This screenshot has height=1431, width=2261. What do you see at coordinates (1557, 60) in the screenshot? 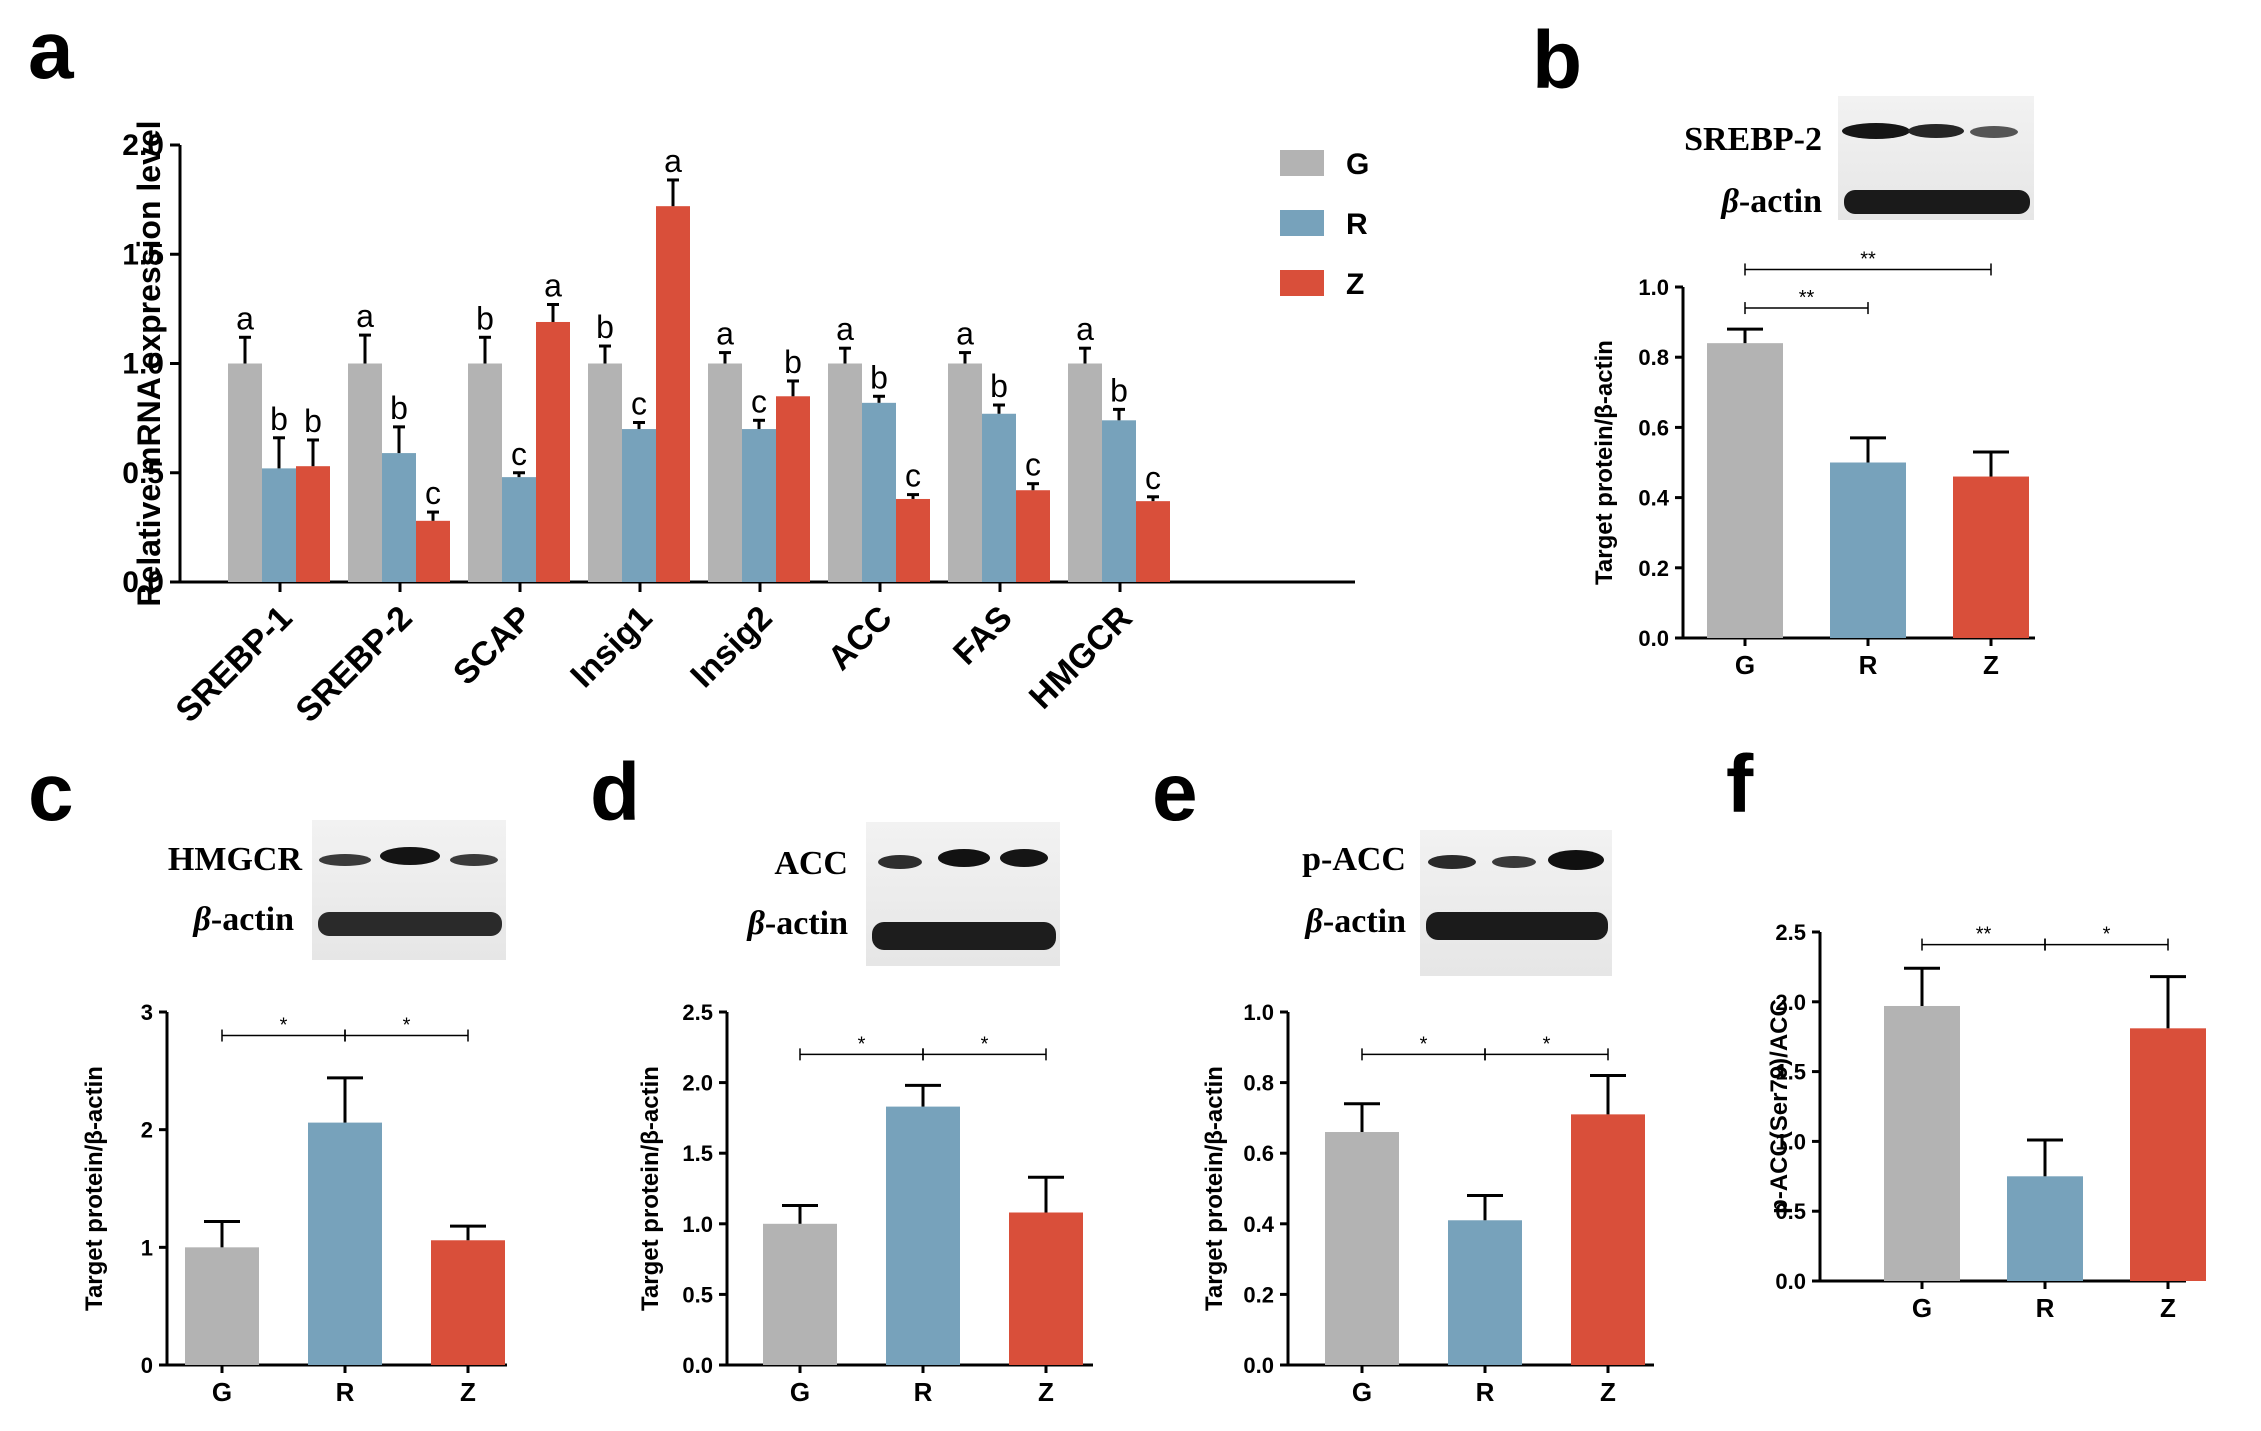
I see `panel-letter-b: b` at bounding box center [1557, 60].